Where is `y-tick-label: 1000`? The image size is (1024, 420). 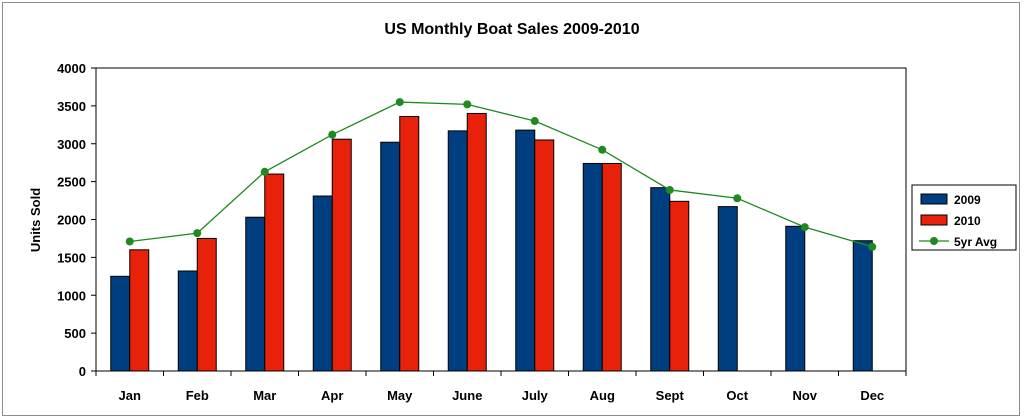
y-tick-label: 1000 is located at coordinates (71, 295).